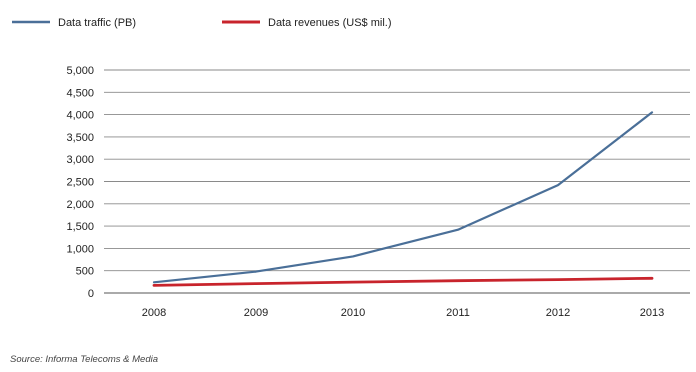 This screenshot has height=372, width=696. Describe the element at coordinates (80, 138) in the screenshot. I see `y-tick-label: 3,500` at that location.